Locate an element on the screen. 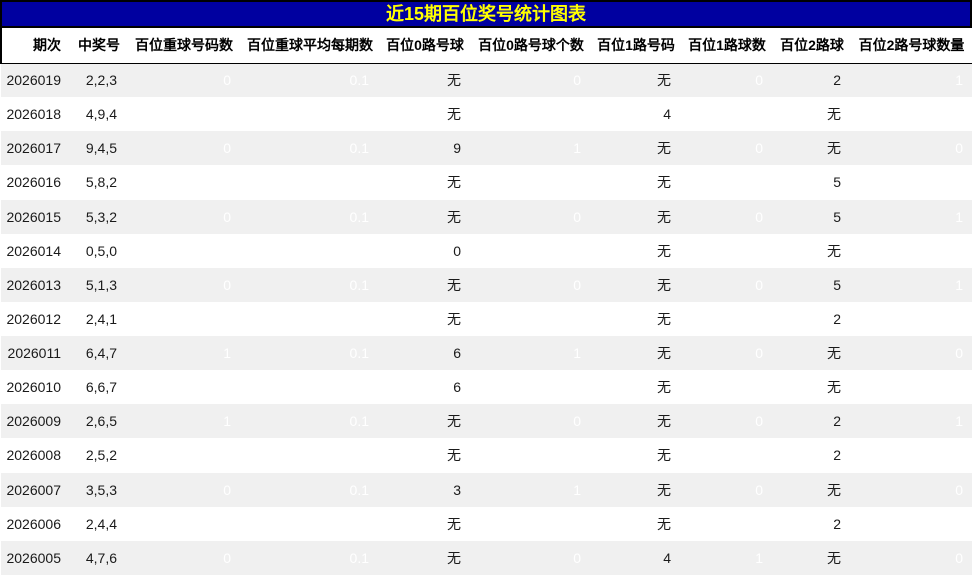  cell-winning-number: 9,4,5 is located at coordinates (99, 148).